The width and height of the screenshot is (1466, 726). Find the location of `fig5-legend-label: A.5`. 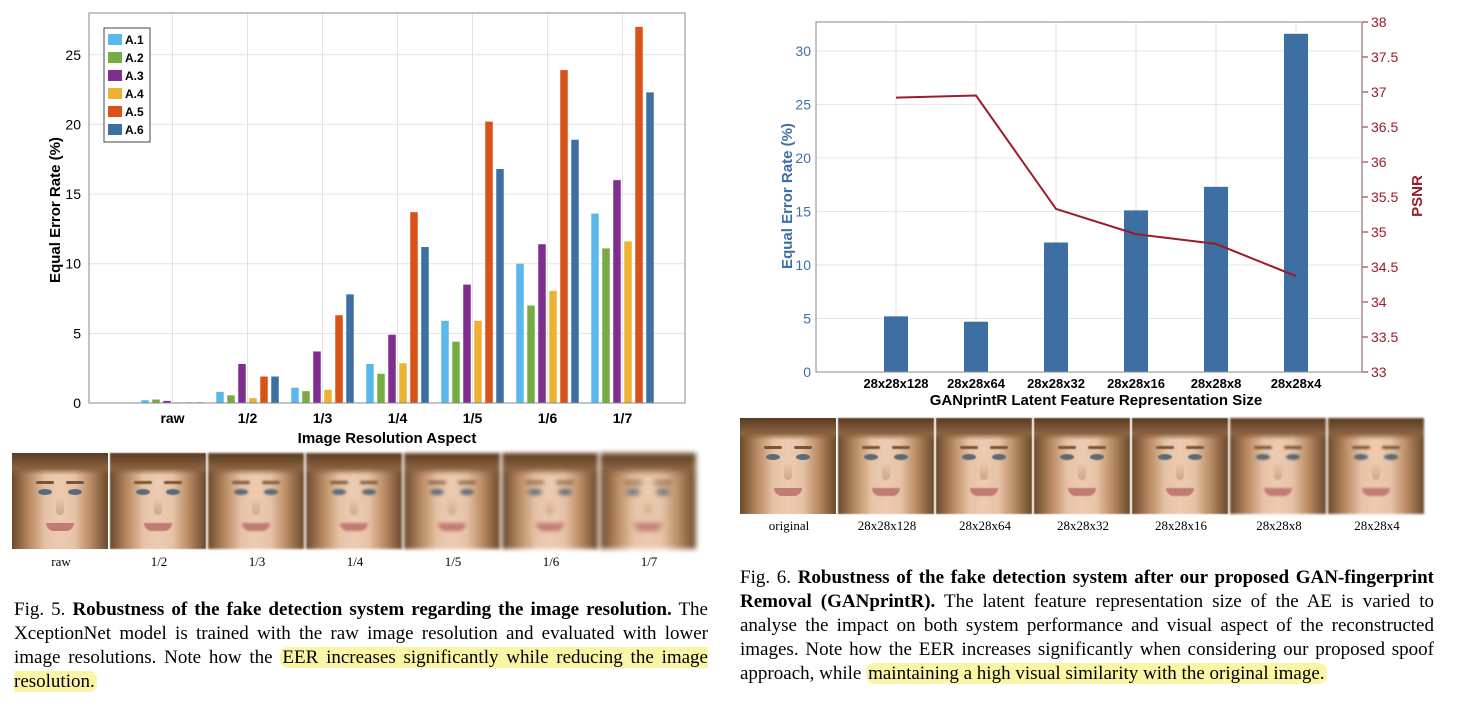

fig5-legend-label: A.5 is located at coordinates (134, 112).